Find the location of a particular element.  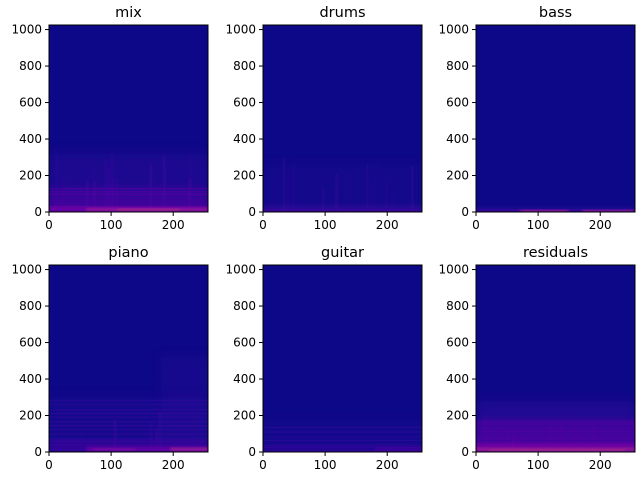

axes-frame-bass is located at coordinates (555, 118).